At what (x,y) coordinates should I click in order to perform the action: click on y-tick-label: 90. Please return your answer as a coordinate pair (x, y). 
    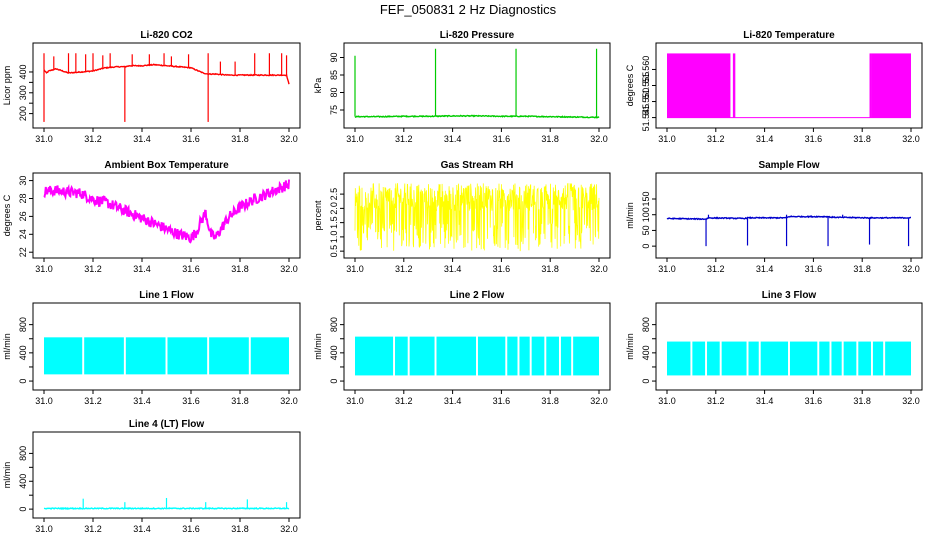
    Looking at the image, I should click on (334, 57).